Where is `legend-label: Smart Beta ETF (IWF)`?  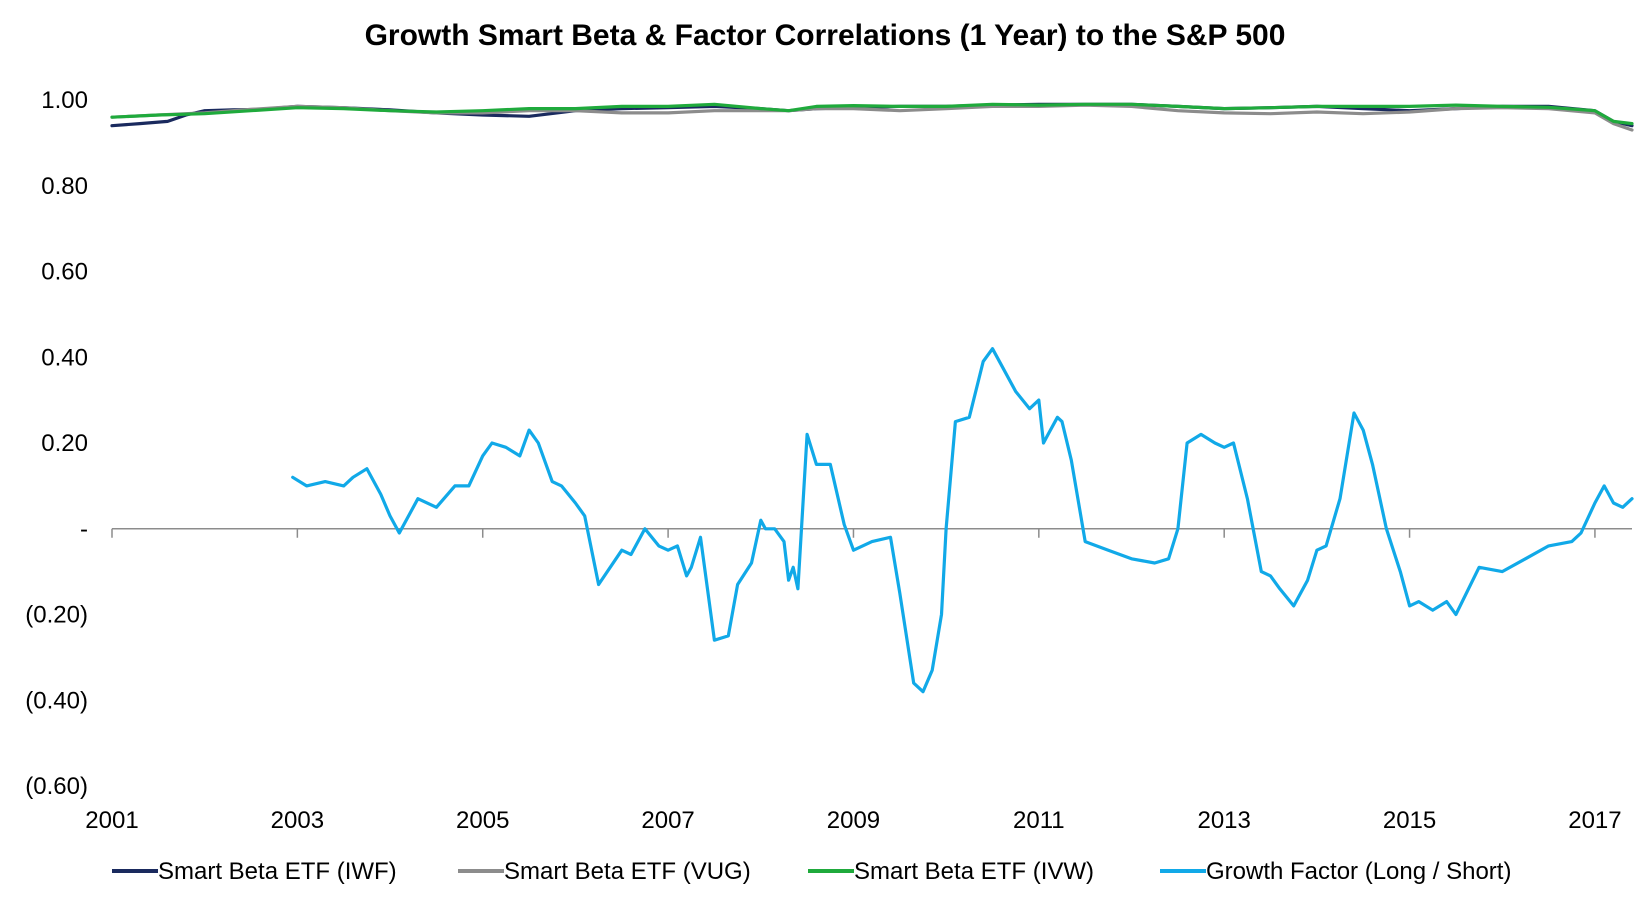 legend-label: Smart Beta ETF (IWF) is located at coordinates (277, 871).